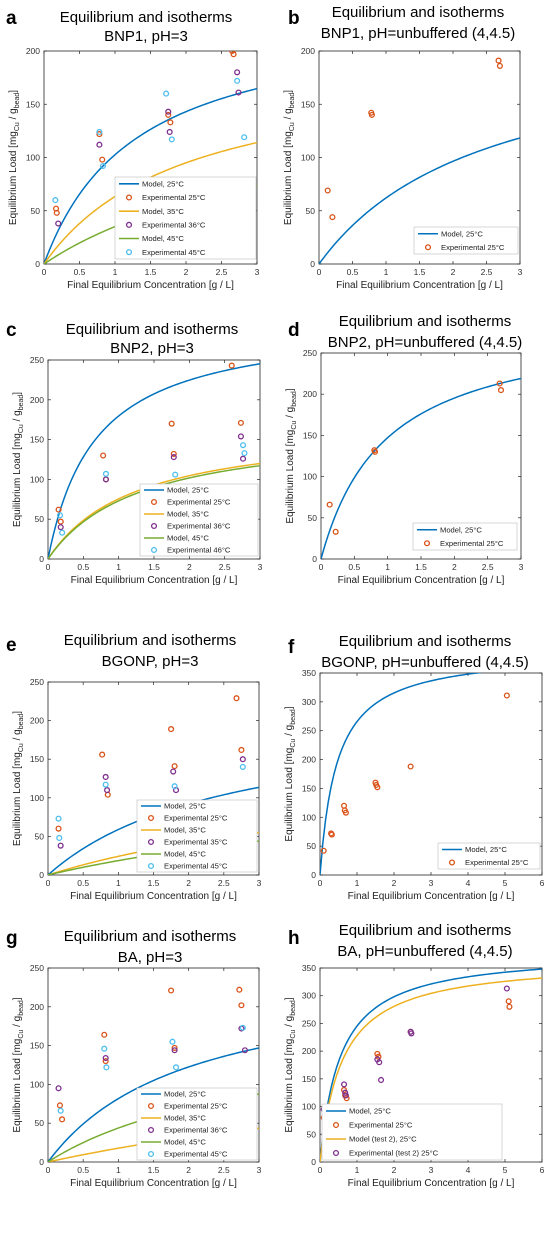  Describe the element at coordinates (293, 1034) in the screenshot. I see `y-axis-label-subscript: Cu` at that location.